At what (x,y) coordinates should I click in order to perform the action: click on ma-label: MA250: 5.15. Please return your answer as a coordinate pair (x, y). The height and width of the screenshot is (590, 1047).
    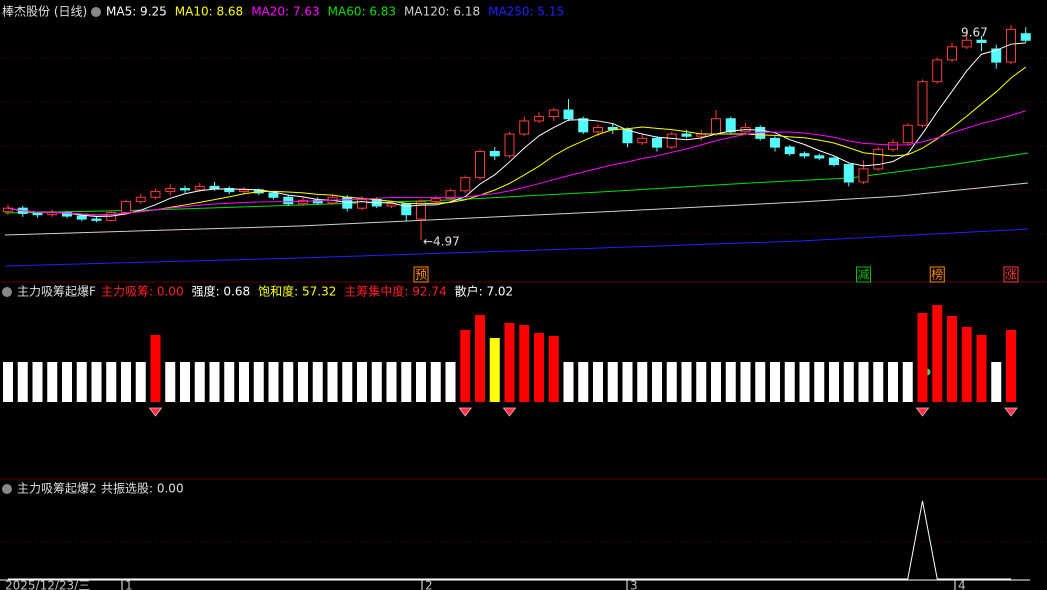
    Looking at the image, I should click on (526, 12).